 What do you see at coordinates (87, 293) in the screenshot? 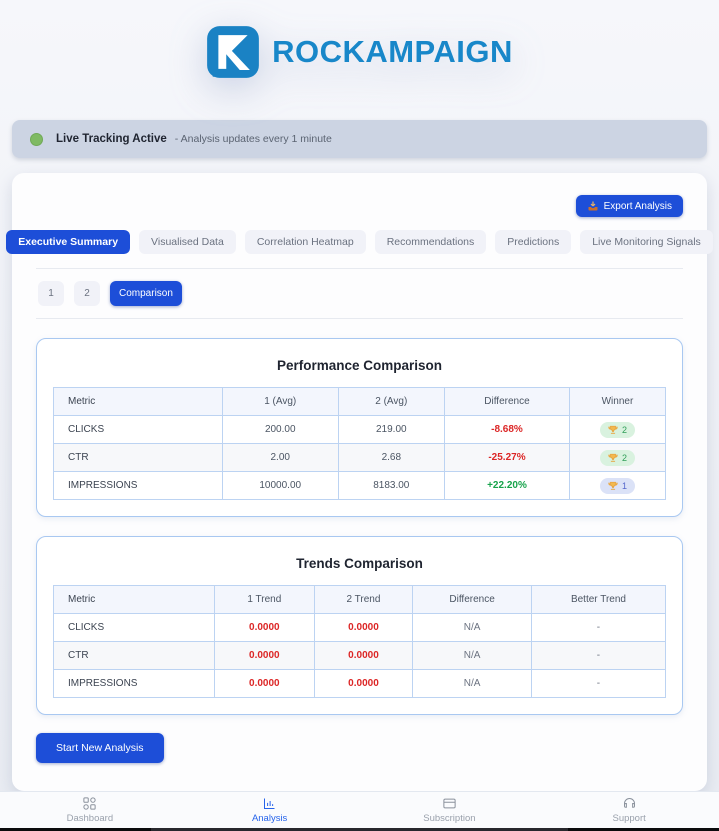
I see `page-button-2: 2` at bounding box center [87, 293].